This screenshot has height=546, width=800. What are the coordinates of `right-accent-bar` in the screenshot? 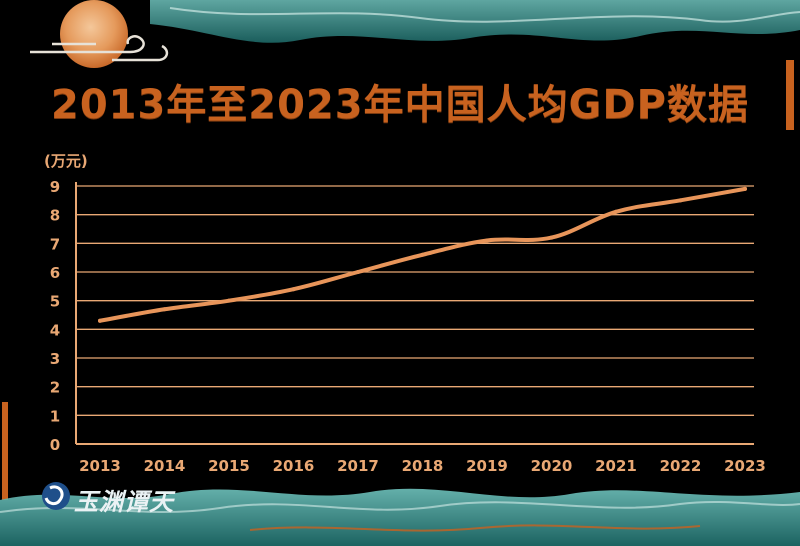 It's located at (790, 95).